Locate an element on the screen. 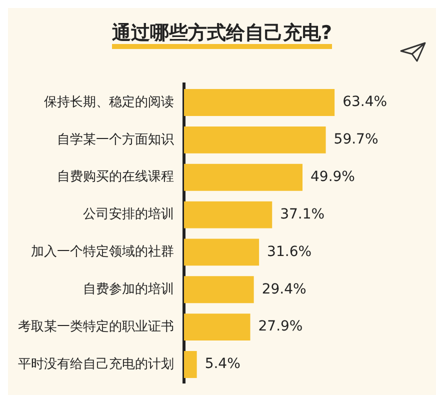 The height and width of the screenshot is (403, 444). data-label: 63.4% is located at coordinates (365, 102).